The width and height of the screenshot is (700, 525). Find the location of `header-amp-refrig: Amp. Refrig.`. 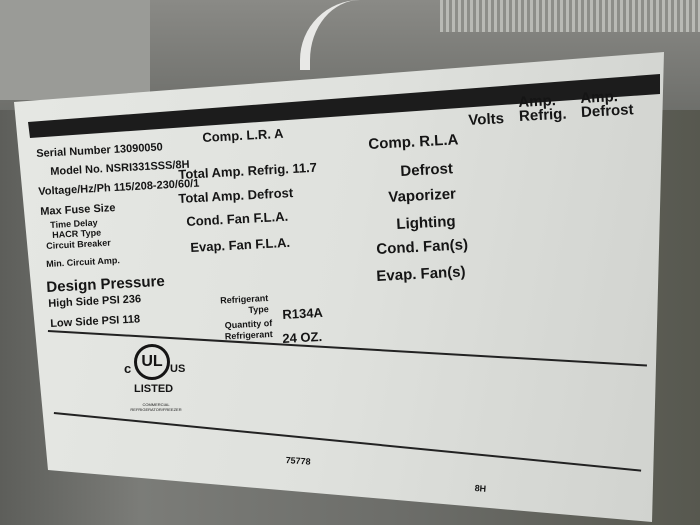

header-amp-refrig: Amp. Refrig. is located at coordinates (542, 108).